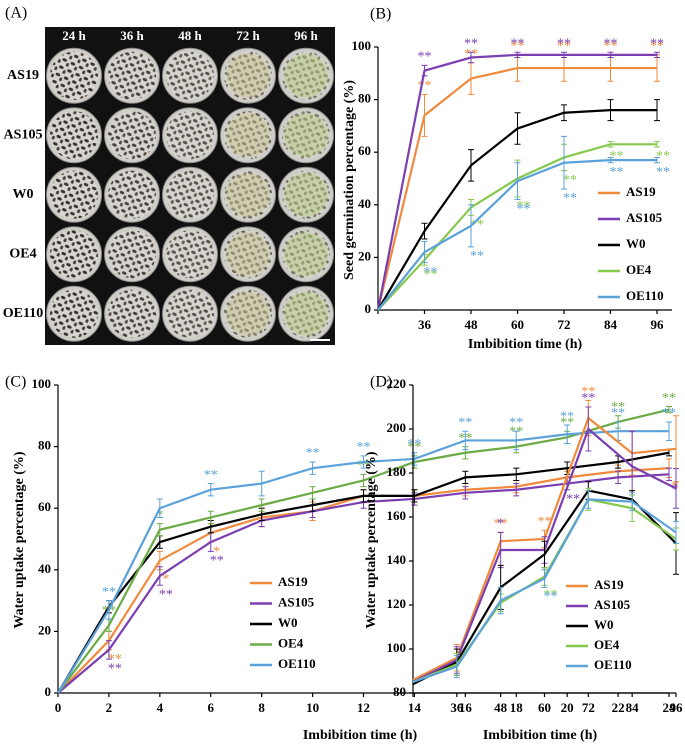  I want to click on x-tick-label: 14, so click(415, 707).